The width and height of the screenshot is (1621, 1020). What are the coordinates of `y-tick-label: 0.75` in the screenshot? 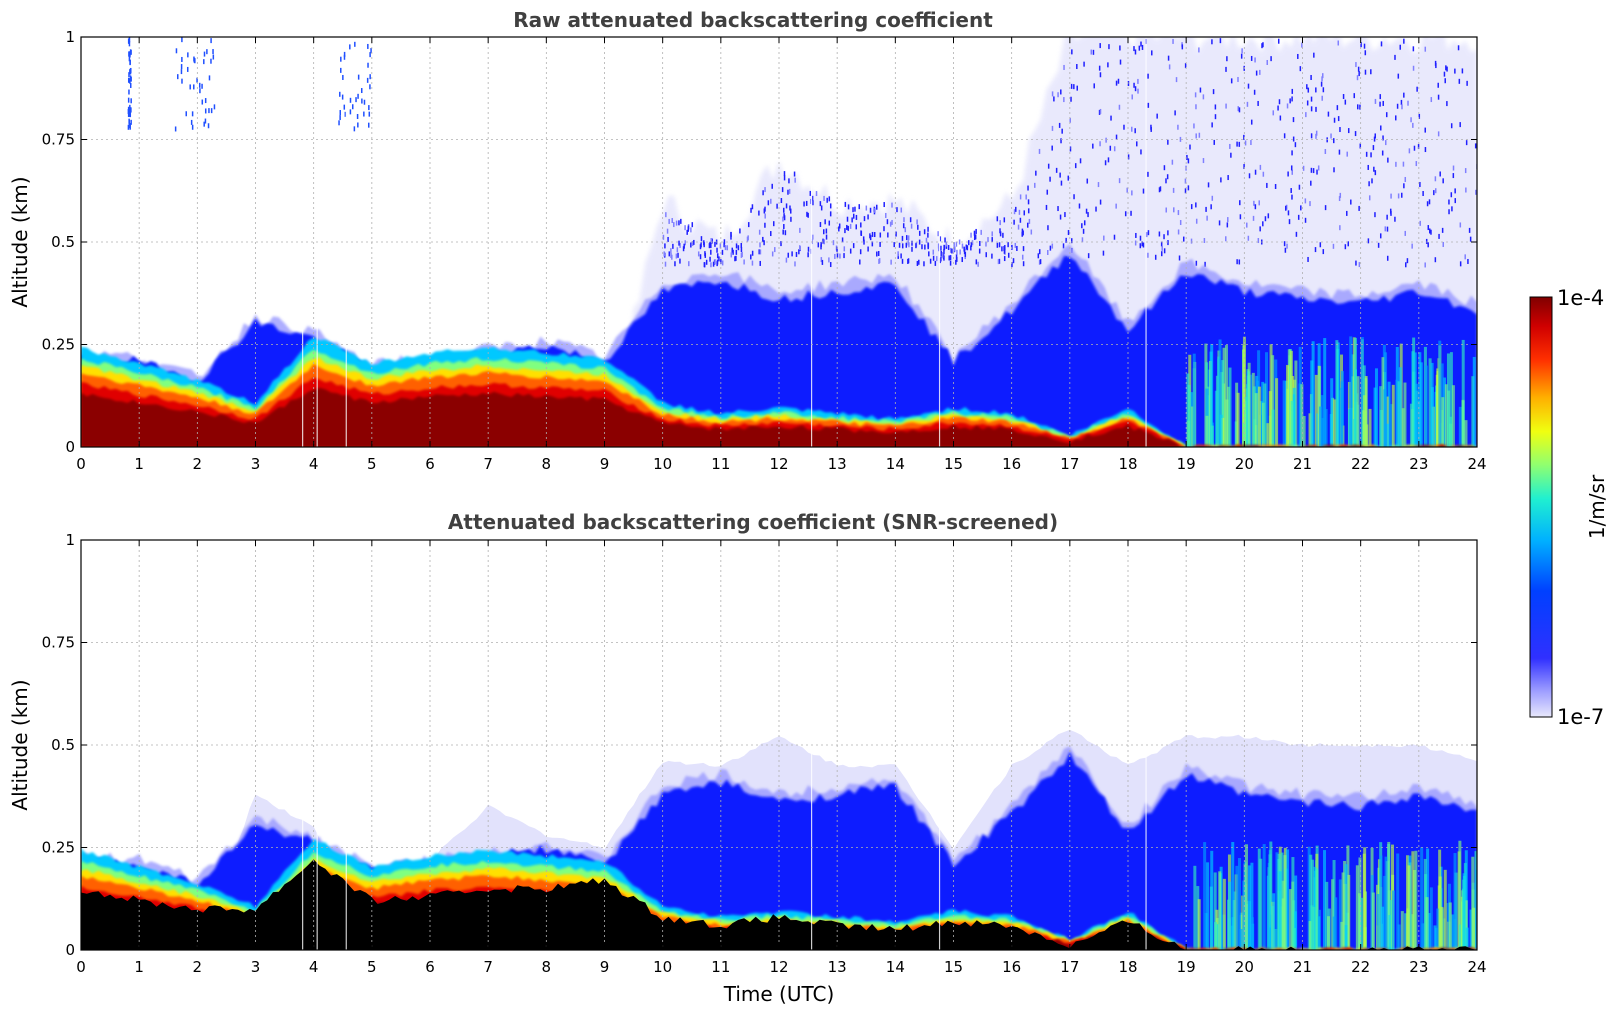 It's located at (58, 140).